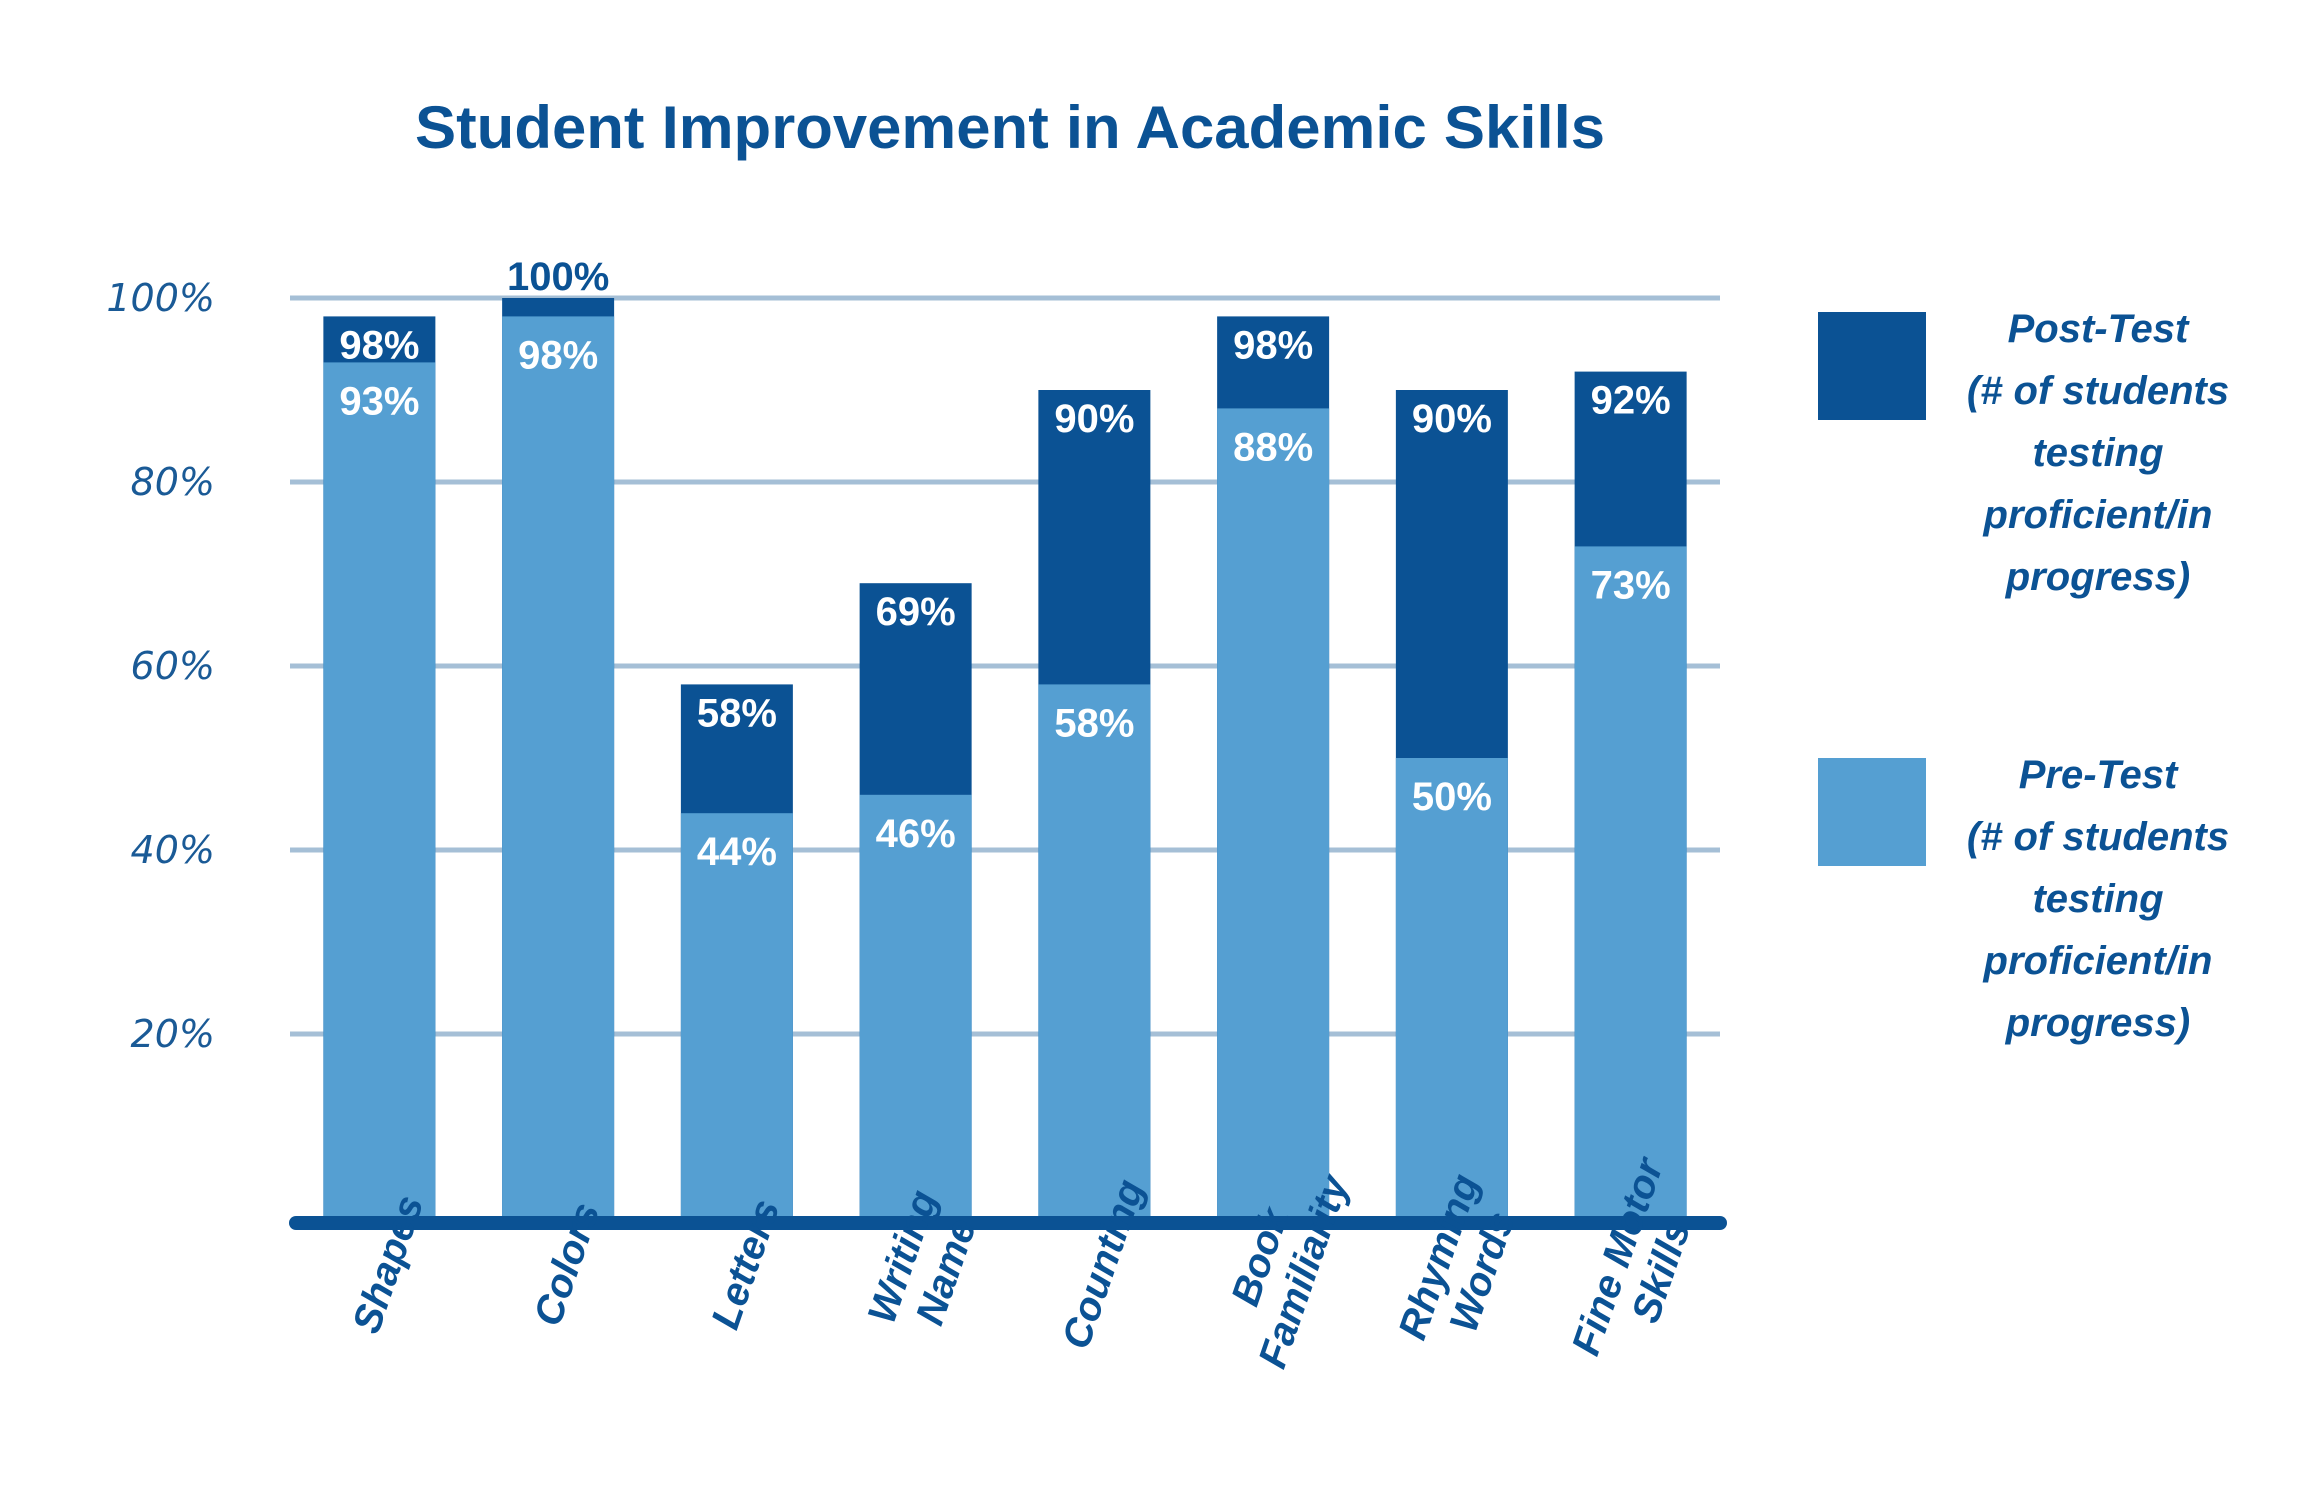  What do you see at coordinates (1872, 366) in the screenshot?
I see `legend-swatch-post-test` at bounding box center [1872, 366].